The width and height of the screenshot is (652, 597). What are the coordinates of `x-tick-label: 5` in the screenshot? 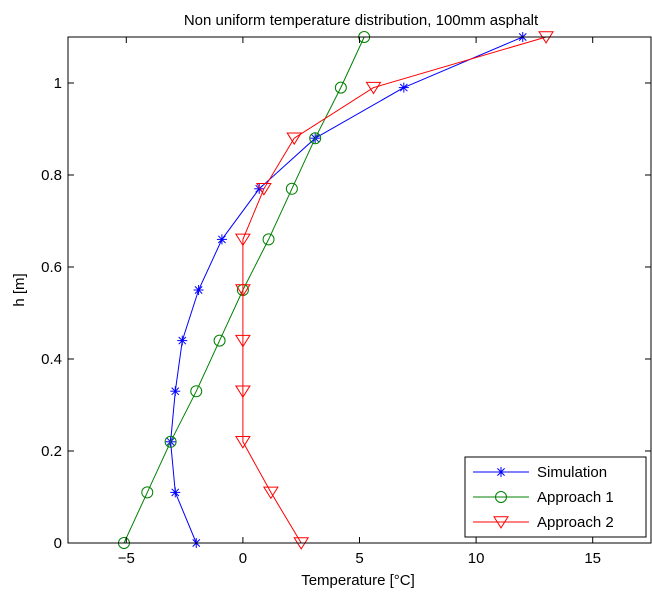 It's located at (359, 558).